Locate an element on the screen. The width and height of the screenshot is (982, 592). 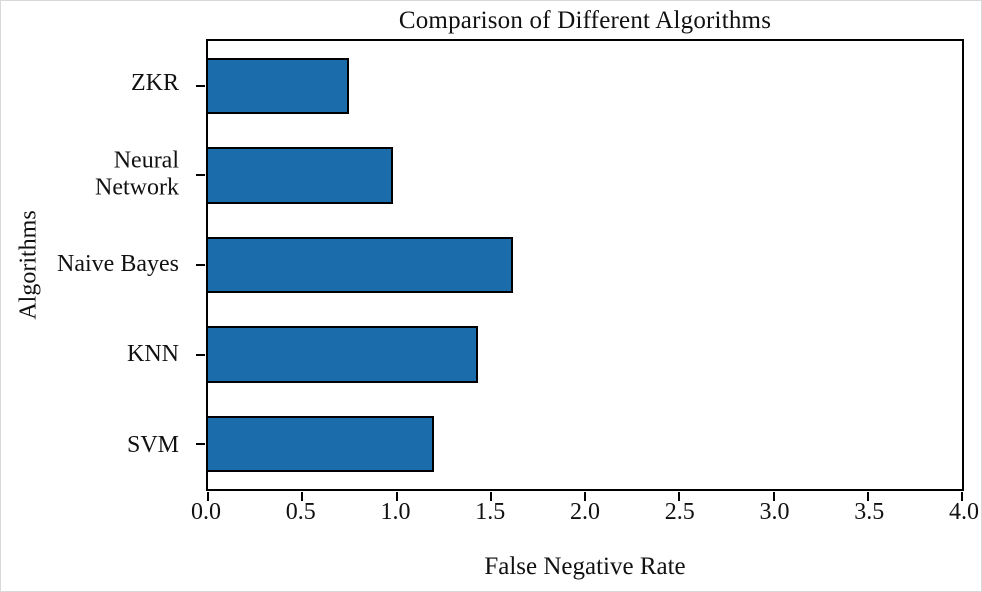
y-tick-labels: ZKR Neural Network Naive Bayes KNN SVM is located at coordinates (97, 265).